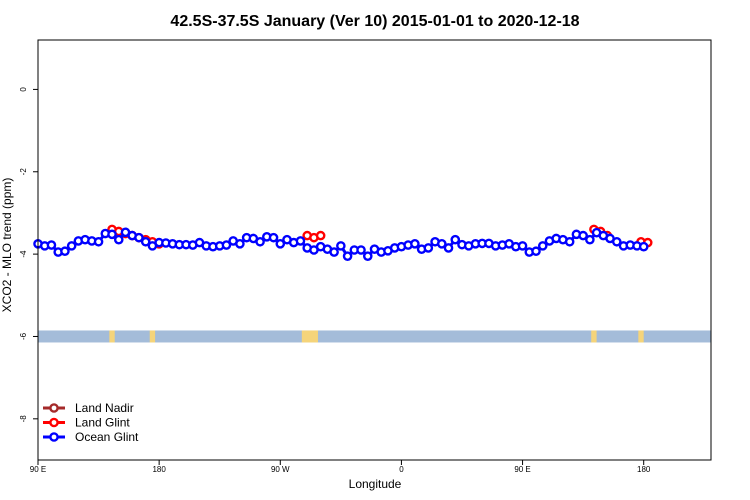 Image resolution: width=750 pixels, height=500 pixels. What do you see at coordinates (374, 336) in the screenshot?
I see `ocean-strip` at bounding box center [374, 336].